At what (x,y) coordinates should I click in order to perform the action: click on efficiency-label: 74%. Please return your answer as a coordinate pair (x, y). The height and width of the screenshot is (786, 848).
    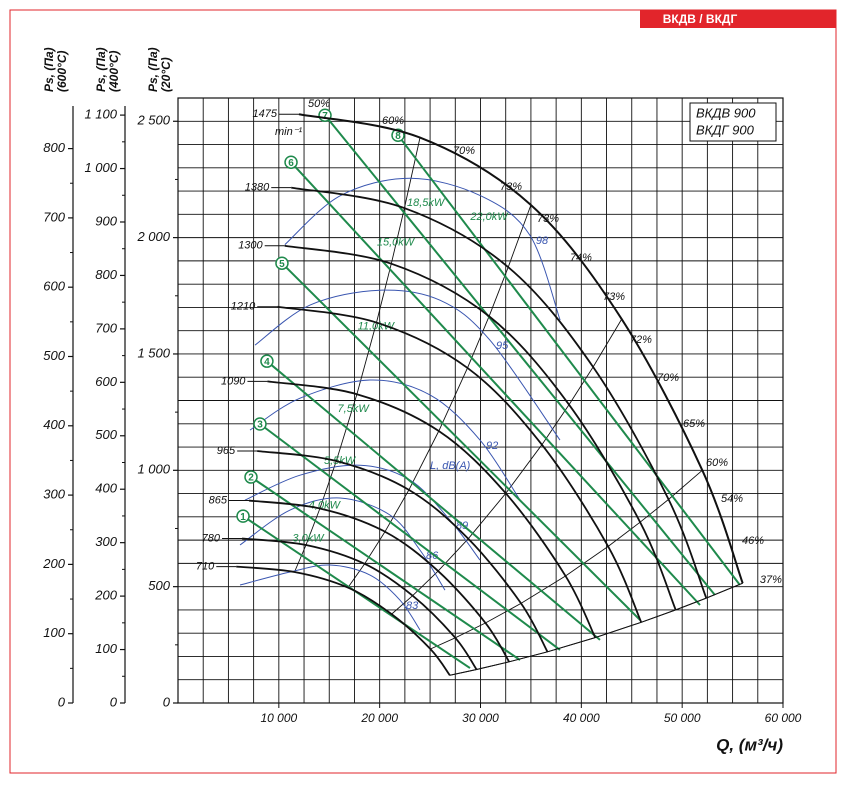
    Looking at the image, I should click on (581, 258).